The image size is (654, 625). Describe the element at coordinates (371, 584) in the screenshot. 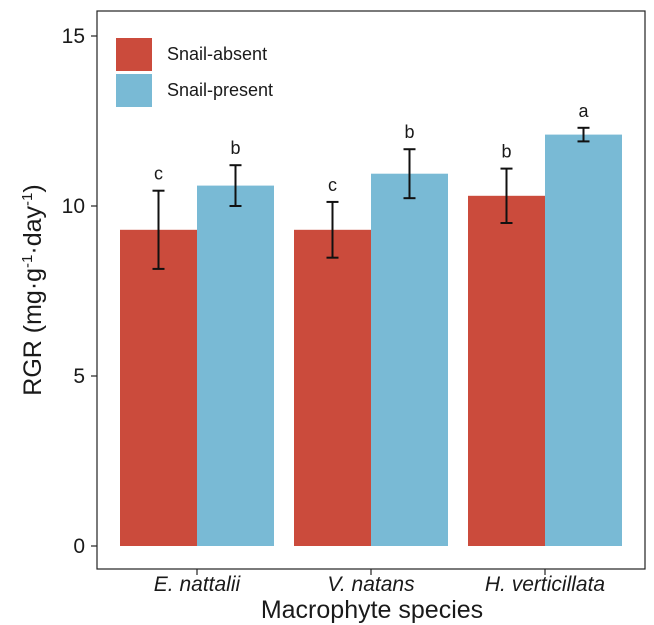

I see `x-tick-label: V. natans` at that location.